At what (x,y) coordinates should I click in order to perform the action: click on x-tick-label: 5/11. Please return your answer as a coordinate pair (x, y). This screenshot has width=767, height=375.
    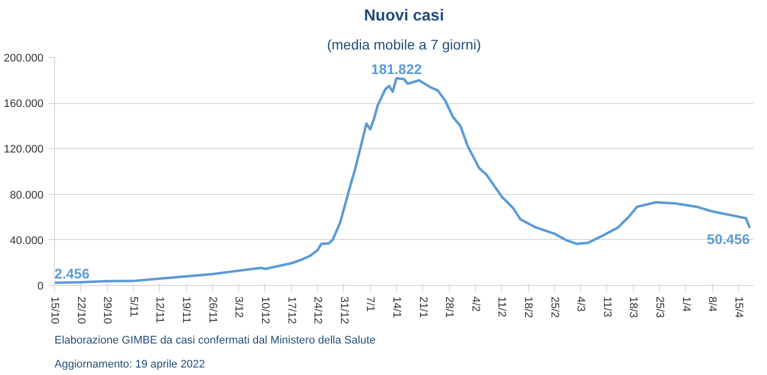
    Looking at the image, I should click on (133, 307).